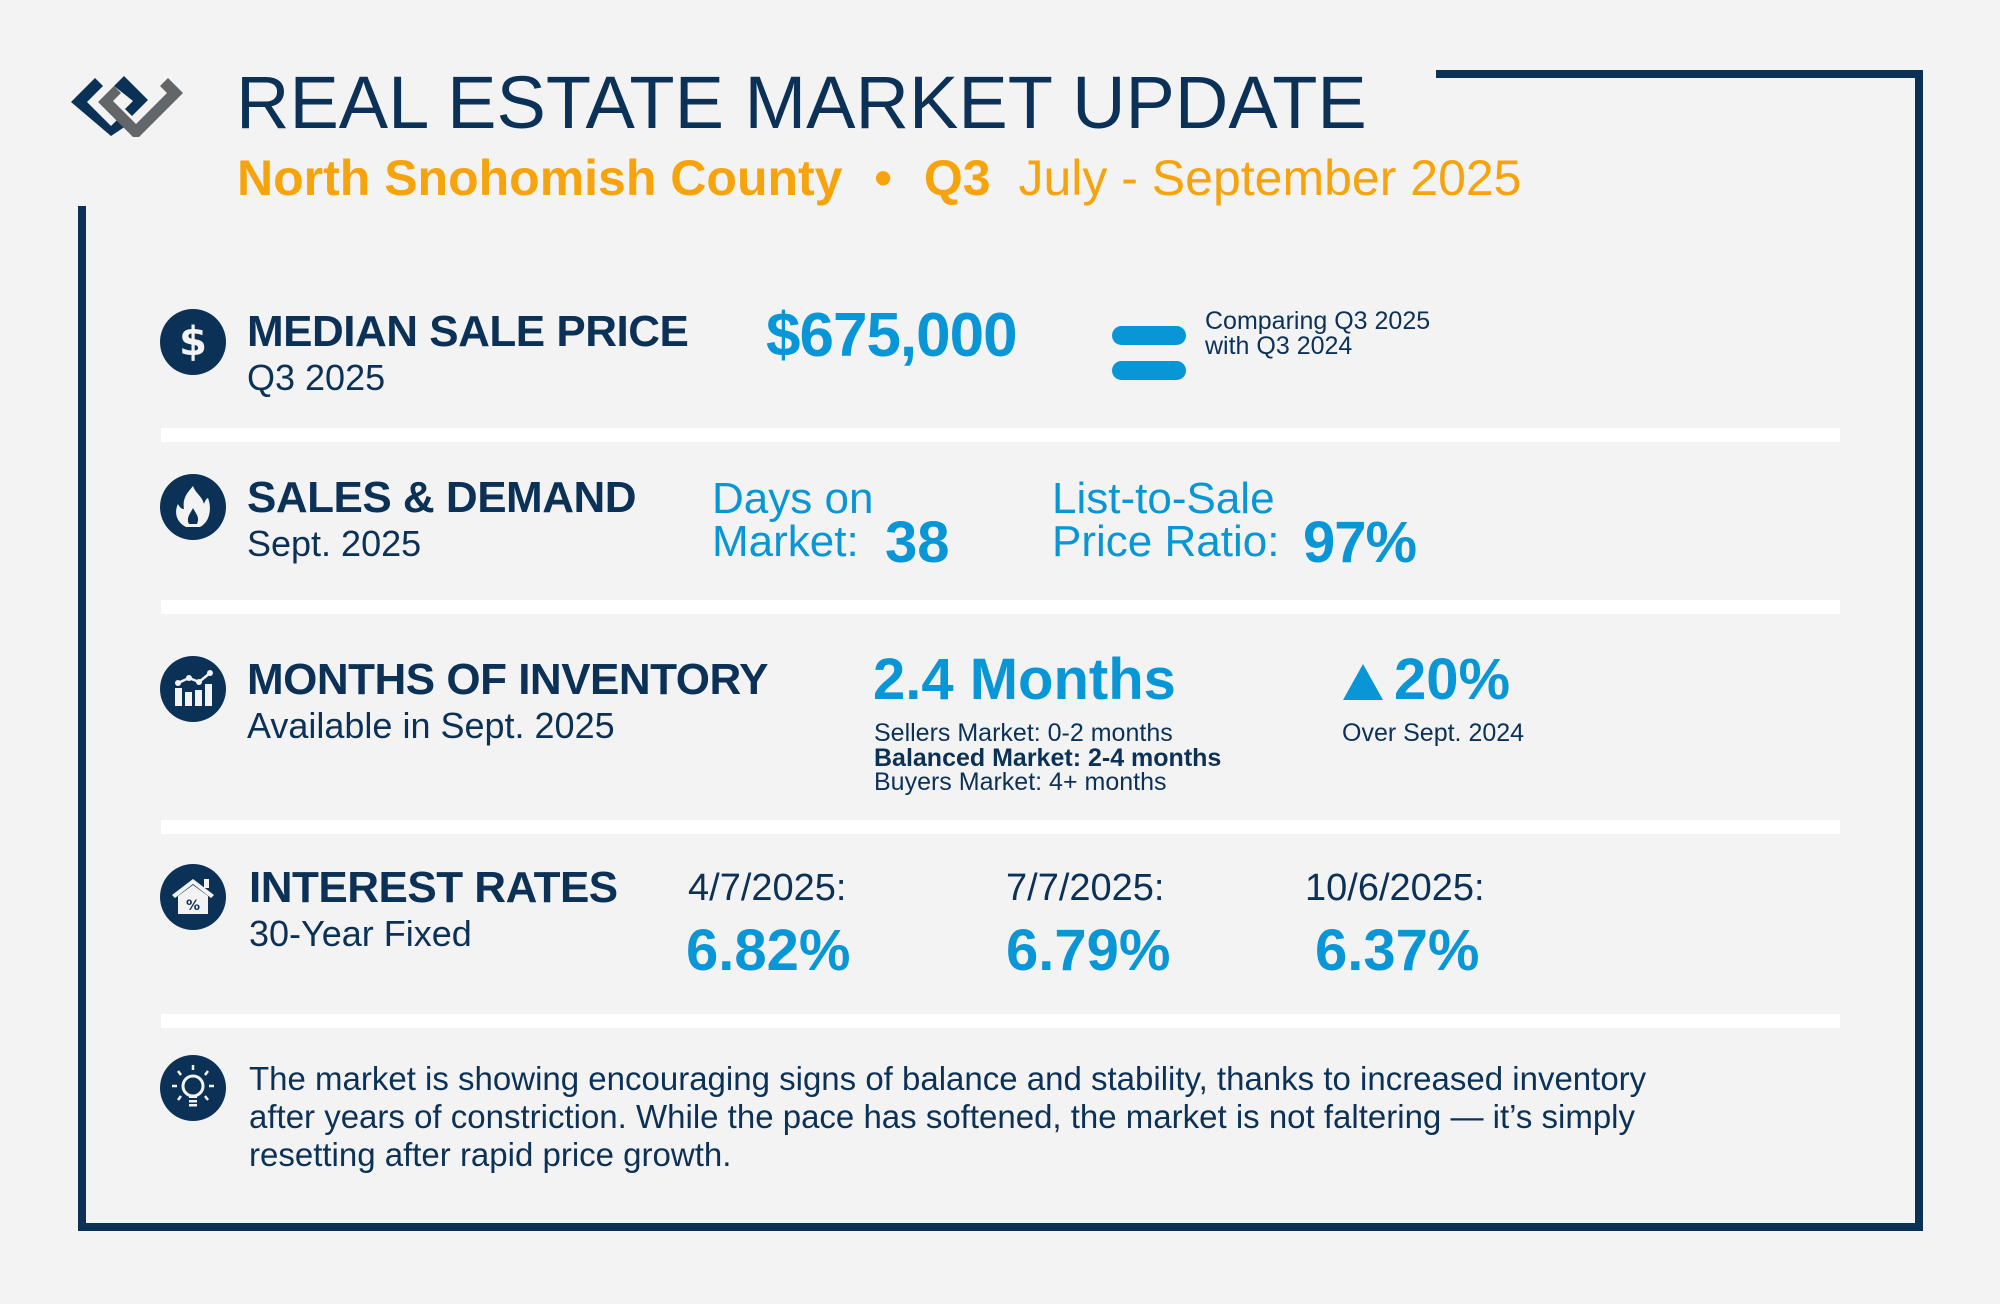 This screenshot has height=1304, width=2000. Describe the element at coordinates (917, 542) in the screenshot. I see `days-on-market-value: 38` at that location.